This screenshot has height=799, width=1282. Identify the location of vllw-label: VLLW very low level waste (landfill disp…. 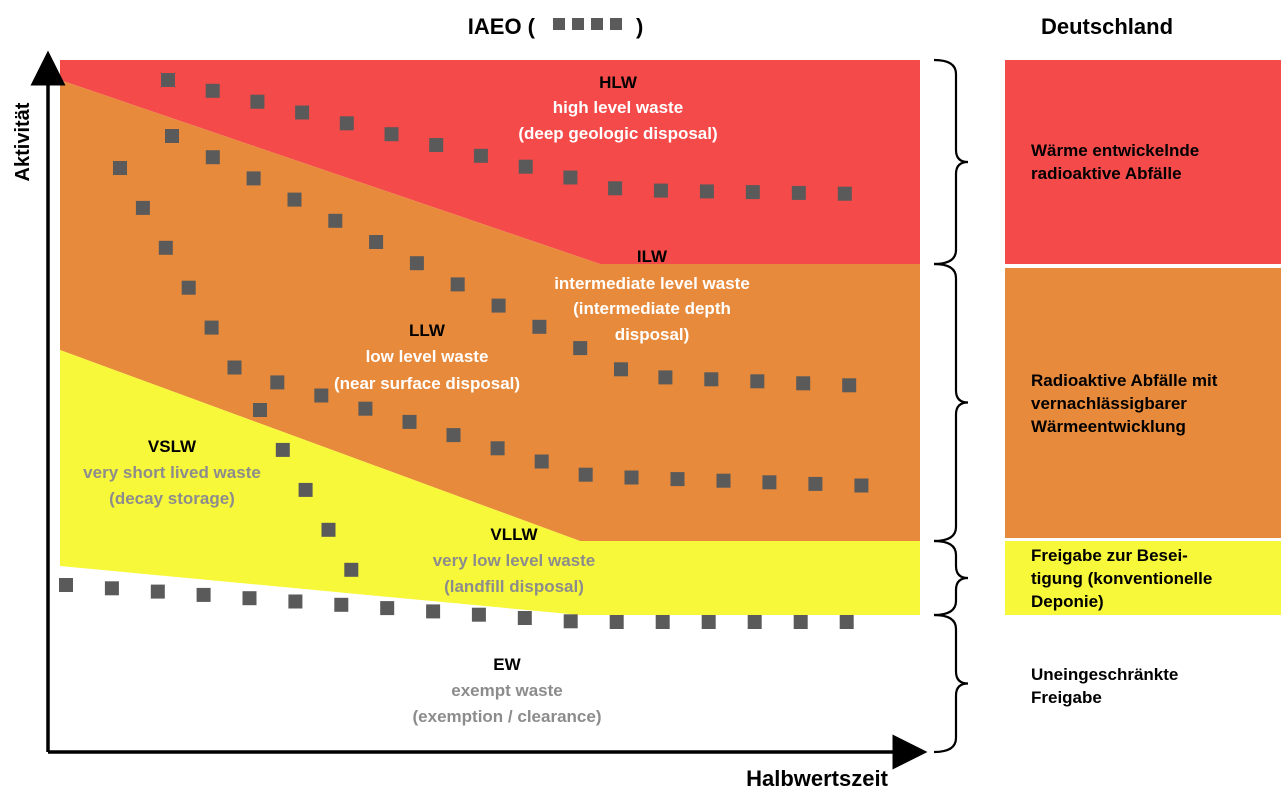
(514, 560).